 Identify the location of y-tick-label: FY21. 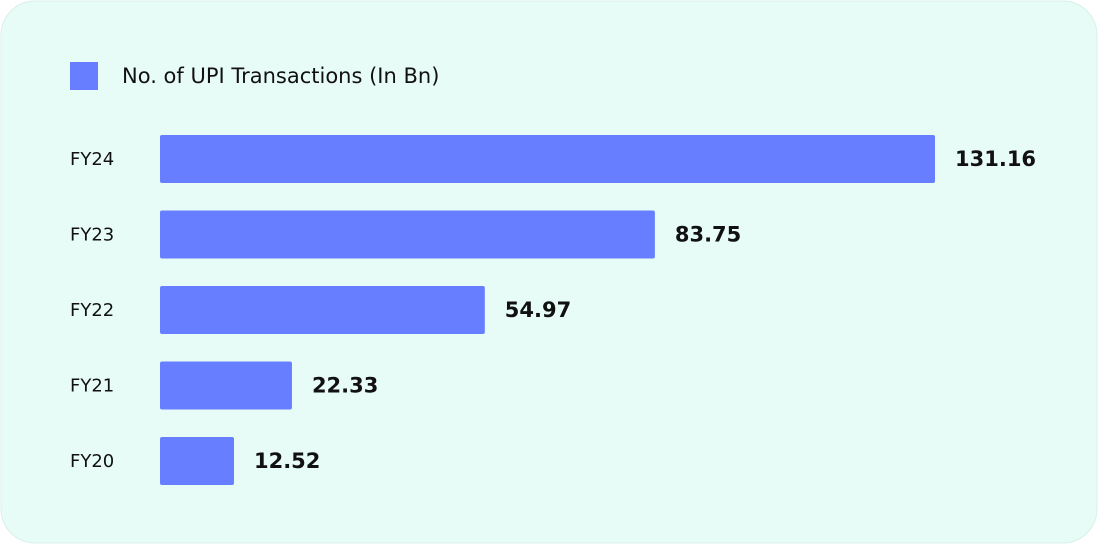
(92, 386).